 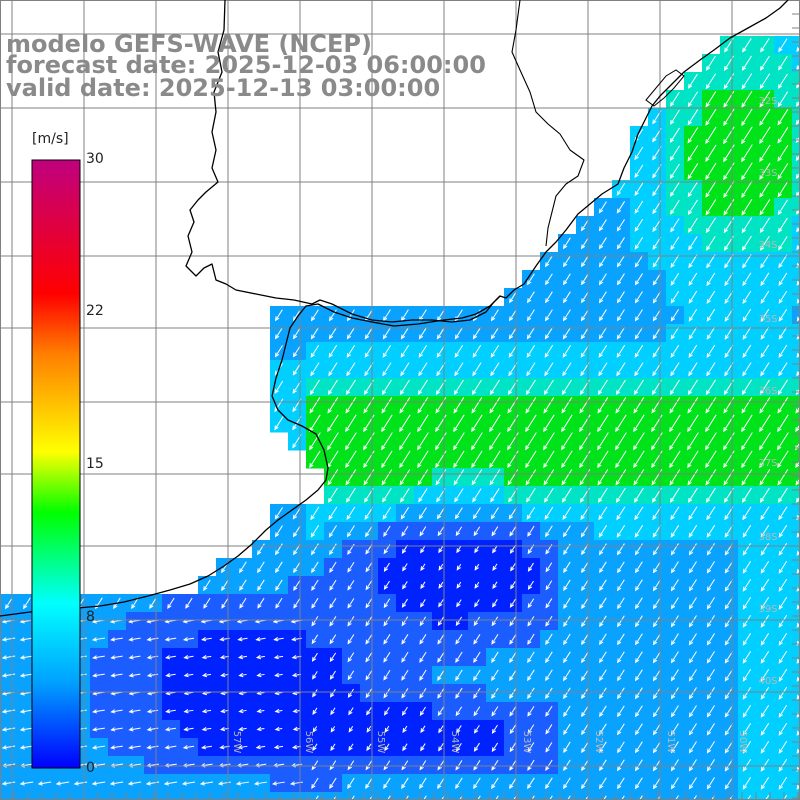 I want to click on colorbar-tick-label: 22, so click(x=95, y=311).